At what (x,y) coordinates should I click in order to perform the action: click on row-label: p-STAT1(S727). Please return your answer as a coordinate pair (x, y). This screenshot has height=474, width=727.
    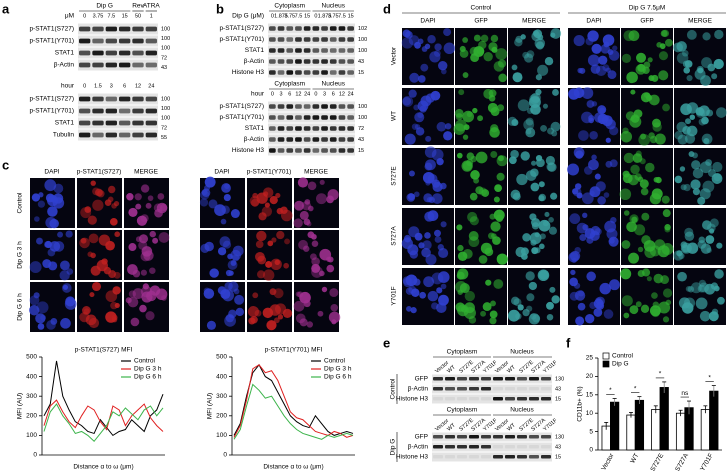
    Looking at the image, I should click on (241, 28).